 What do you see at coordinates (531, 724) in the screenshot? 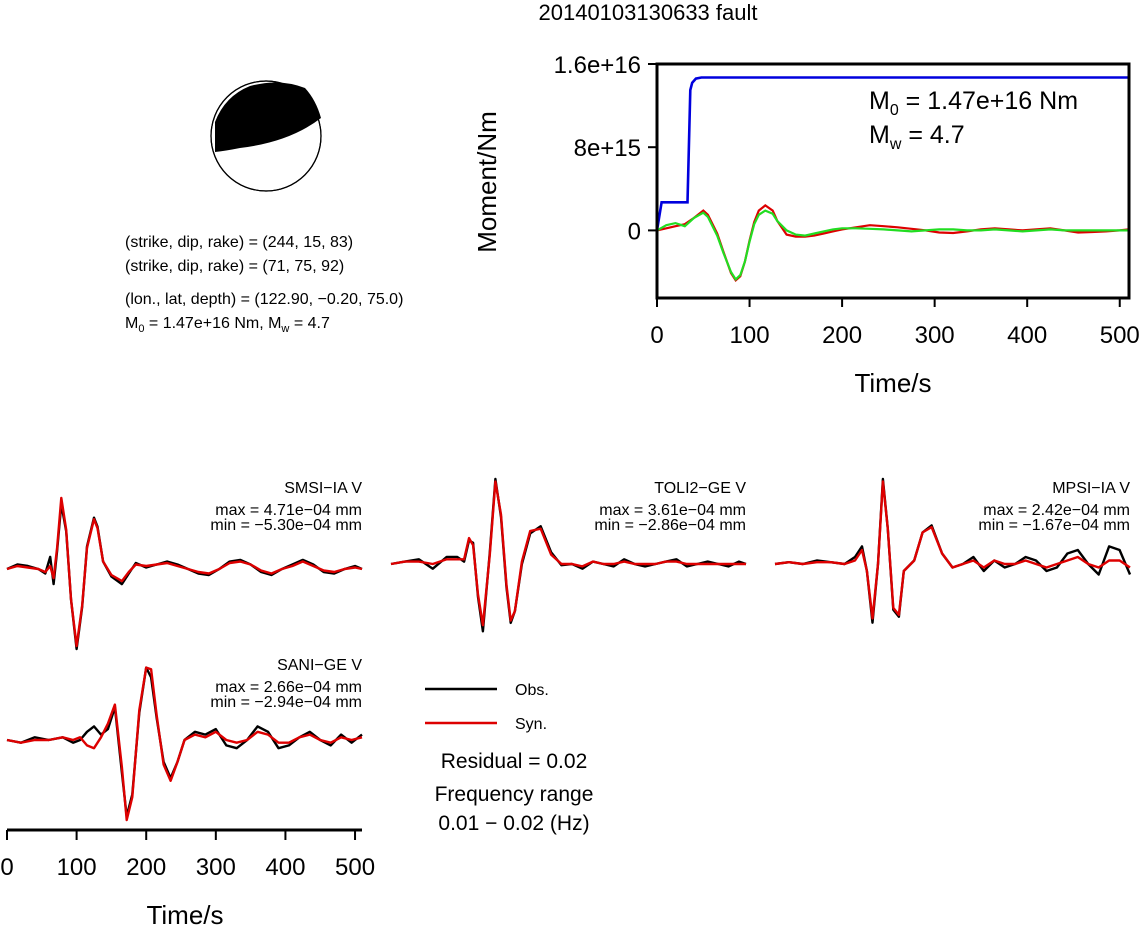
I see `legend-syn-label: Syn.` at bounding box center [531, 724].